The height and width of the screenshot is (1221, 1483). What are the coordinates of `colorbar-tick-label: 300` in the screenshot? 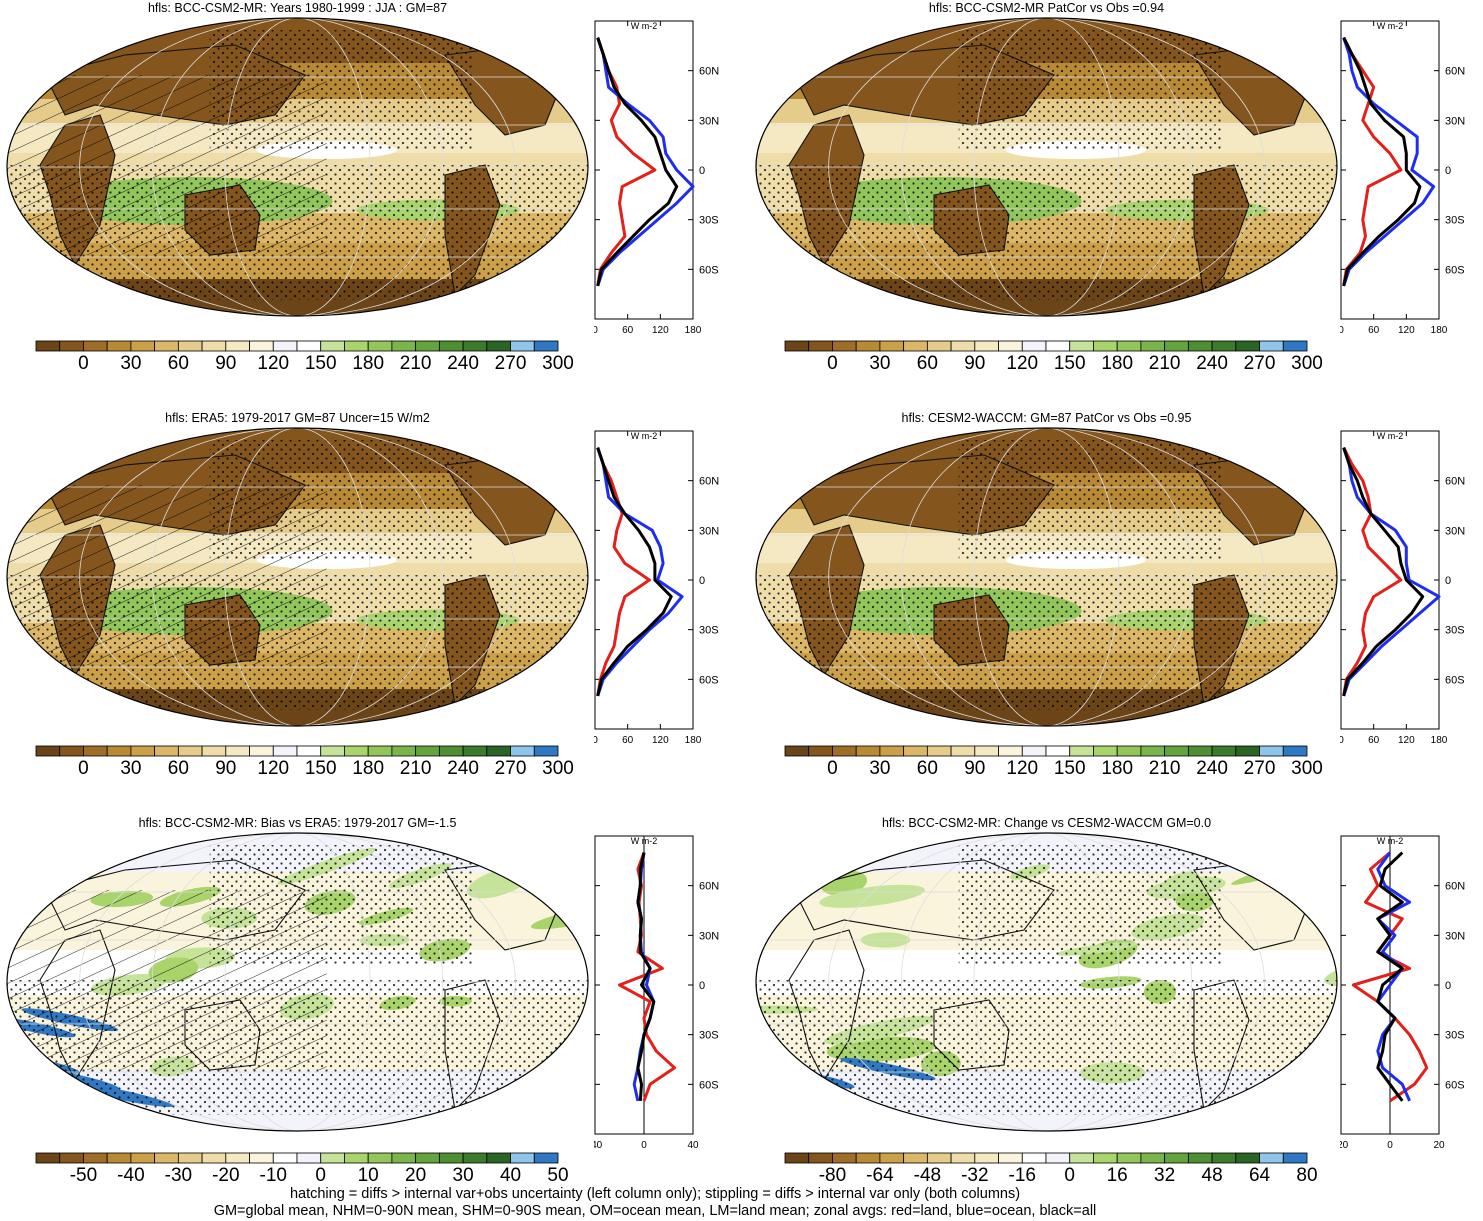 It's located at (558, 363).